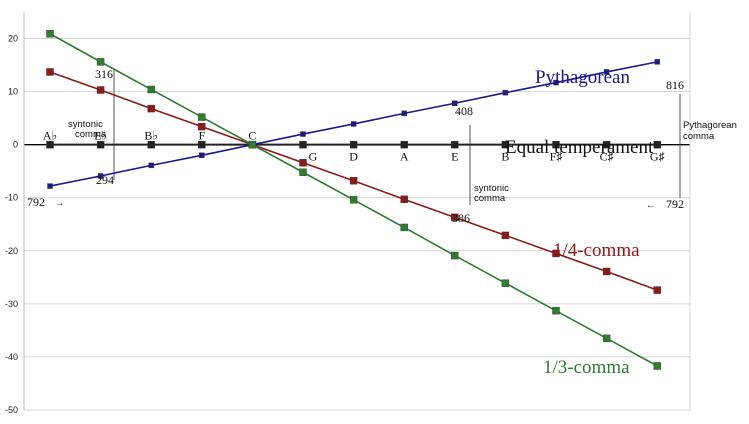 The width and height of the screenshot is (749, 424). What do you see at coordinates (464, 111) in the screenshot?
I see `annotation-408: 408` at bounding box center [464, 111].